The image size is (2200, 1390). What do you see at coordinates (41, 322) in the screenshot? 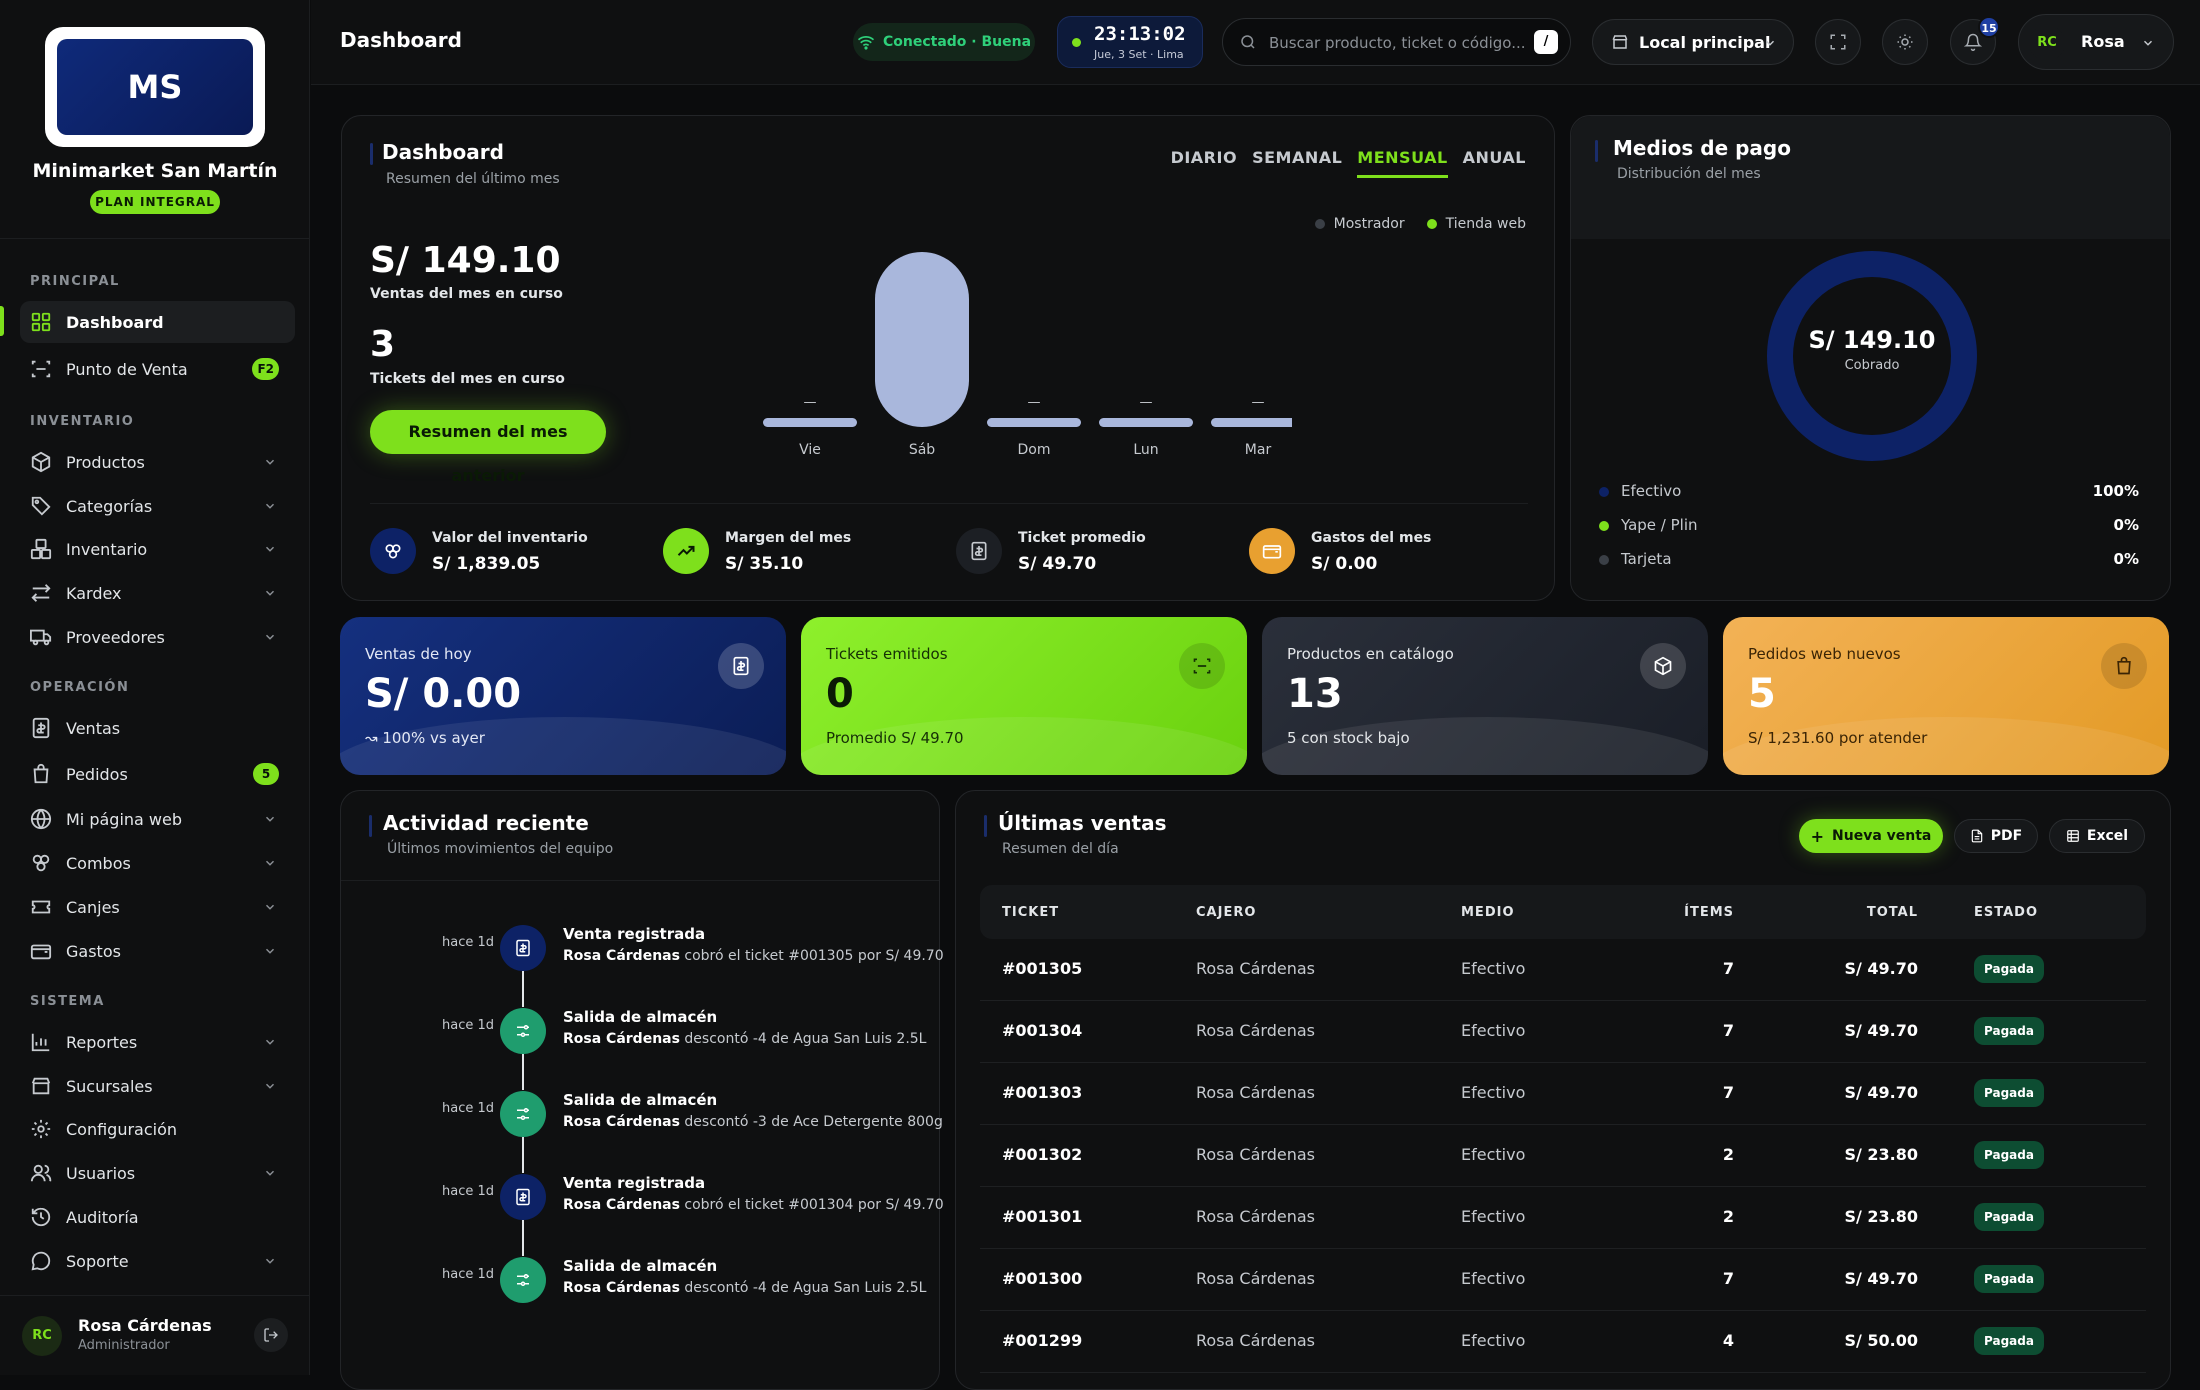
I see `grid-icon` at bounding box center [41, 322].